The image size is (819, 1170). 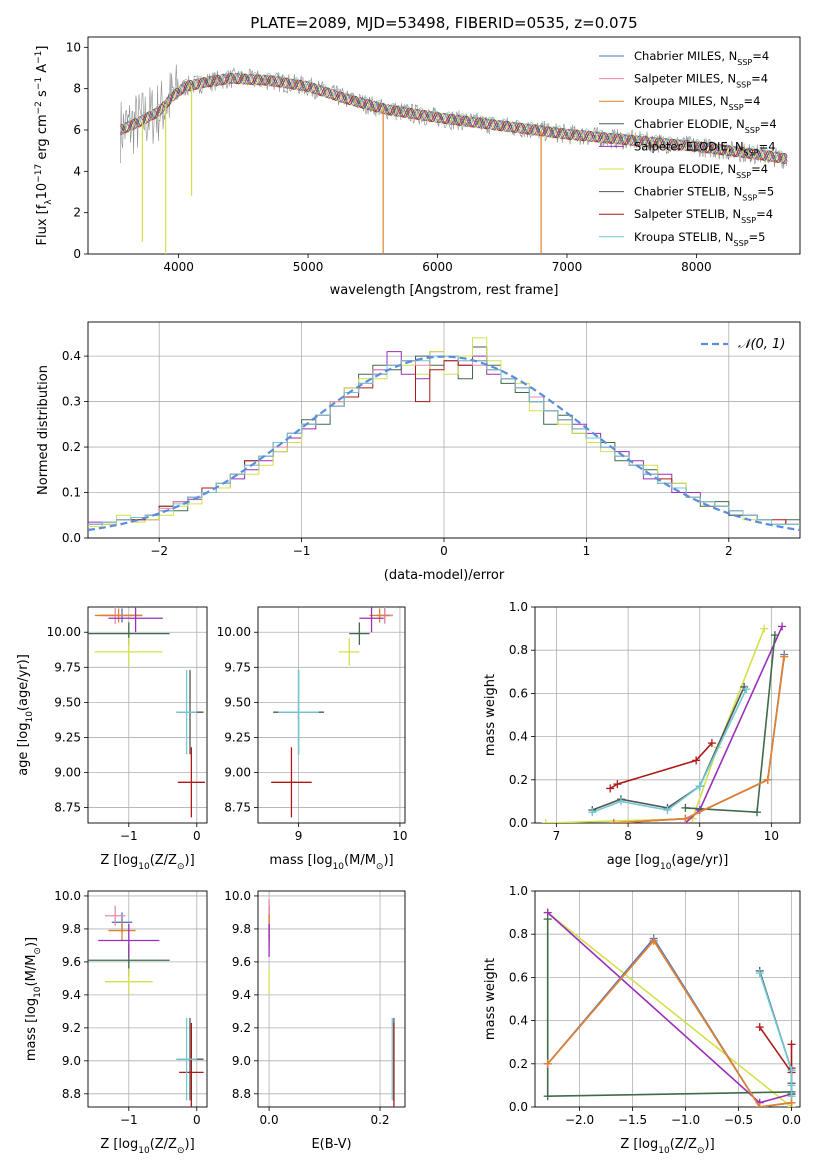 I want to click on spectrum-ytick-label: 2, so click(x=77, y=213).